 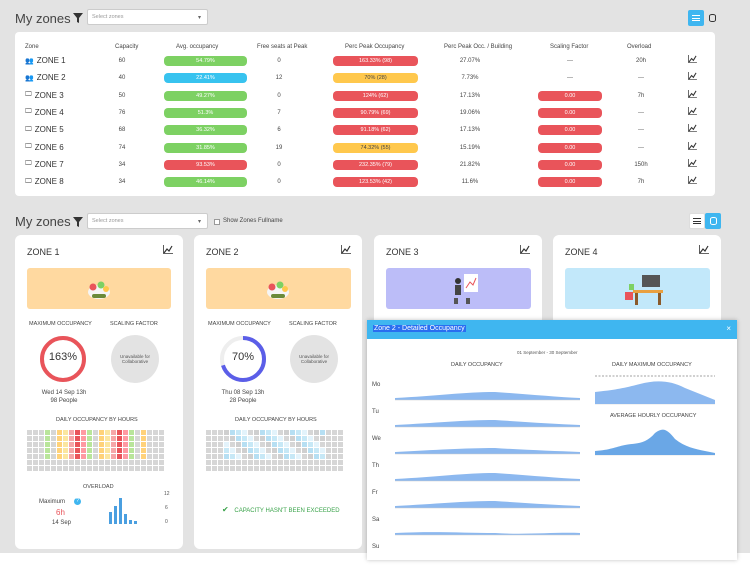 What do you see at coordinates (52, 502) in the screenshot?
I see `overload-max-caption: Maximum` at bounding box center [52, 502].